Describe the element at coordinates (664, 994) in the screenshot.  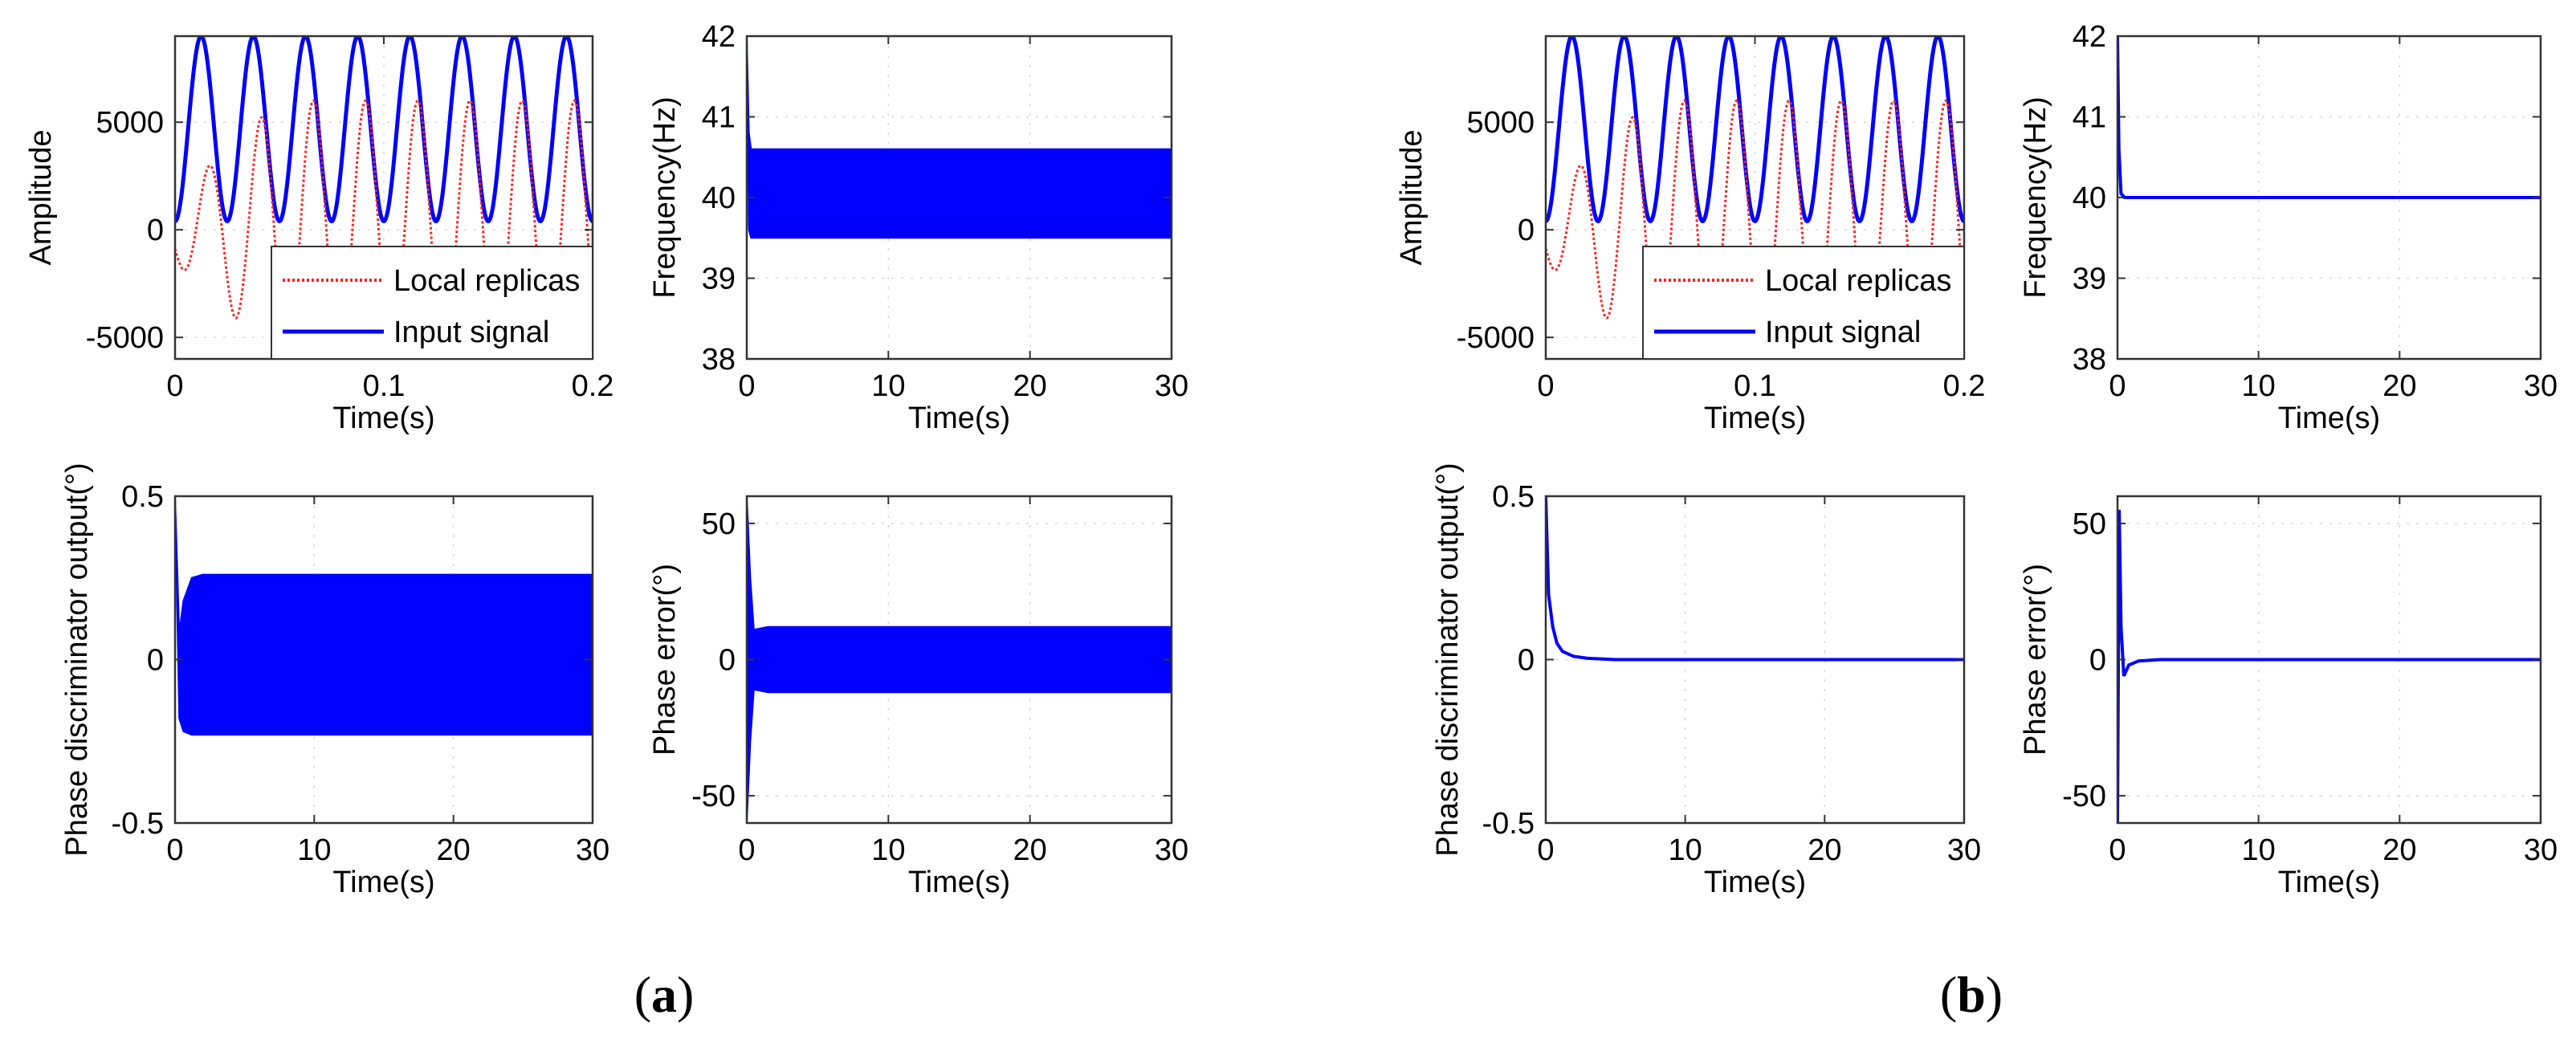
I see `panel-label-a: (a)` at that location.